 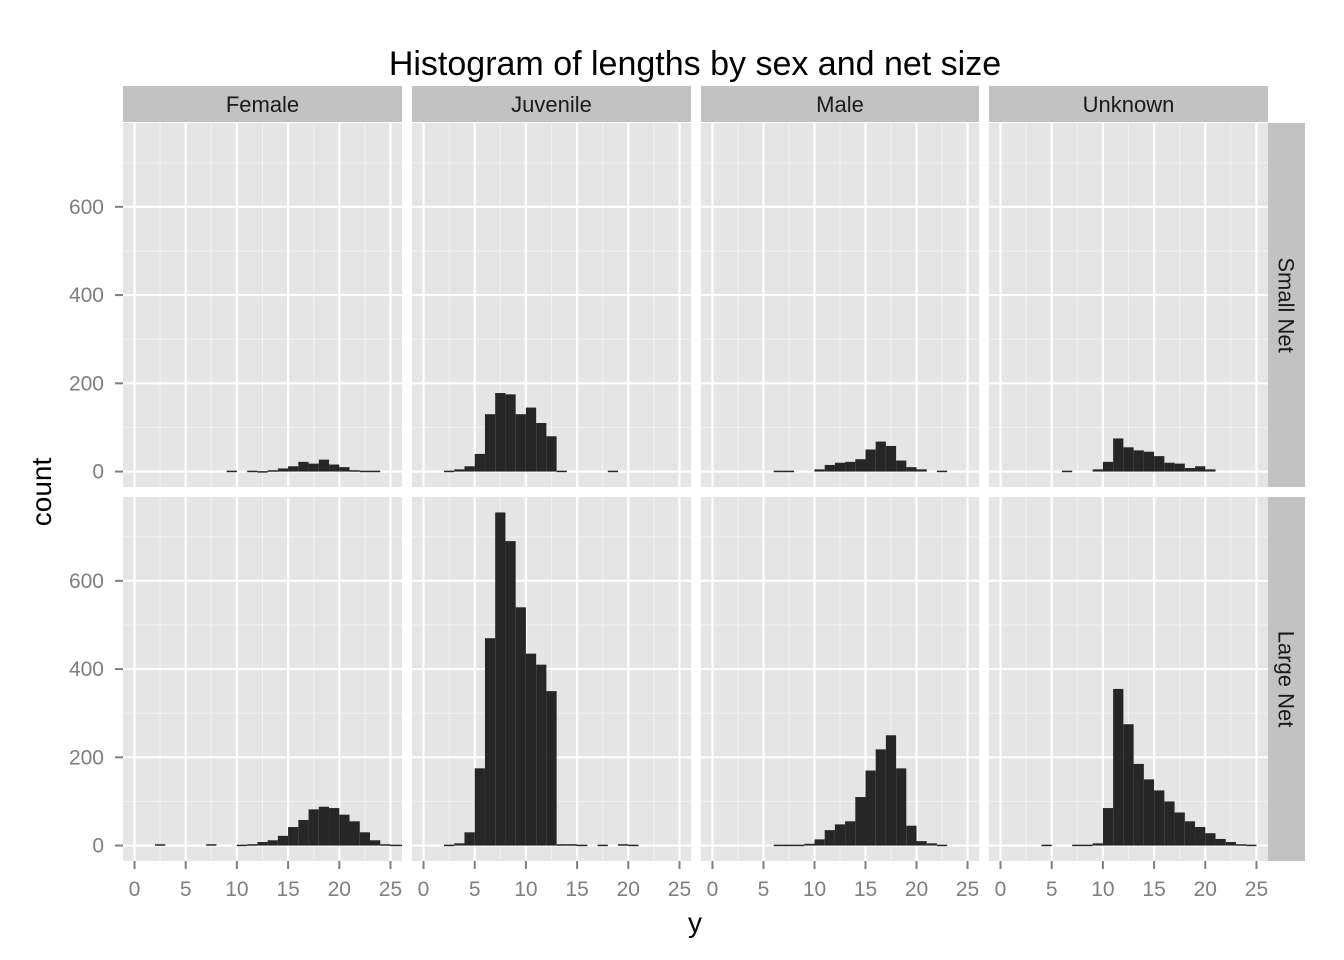 What do you see at coordinates (551, 305) in the screenshot?
I see `panel-juvenile-small-net` at bounding box center [551, 305].